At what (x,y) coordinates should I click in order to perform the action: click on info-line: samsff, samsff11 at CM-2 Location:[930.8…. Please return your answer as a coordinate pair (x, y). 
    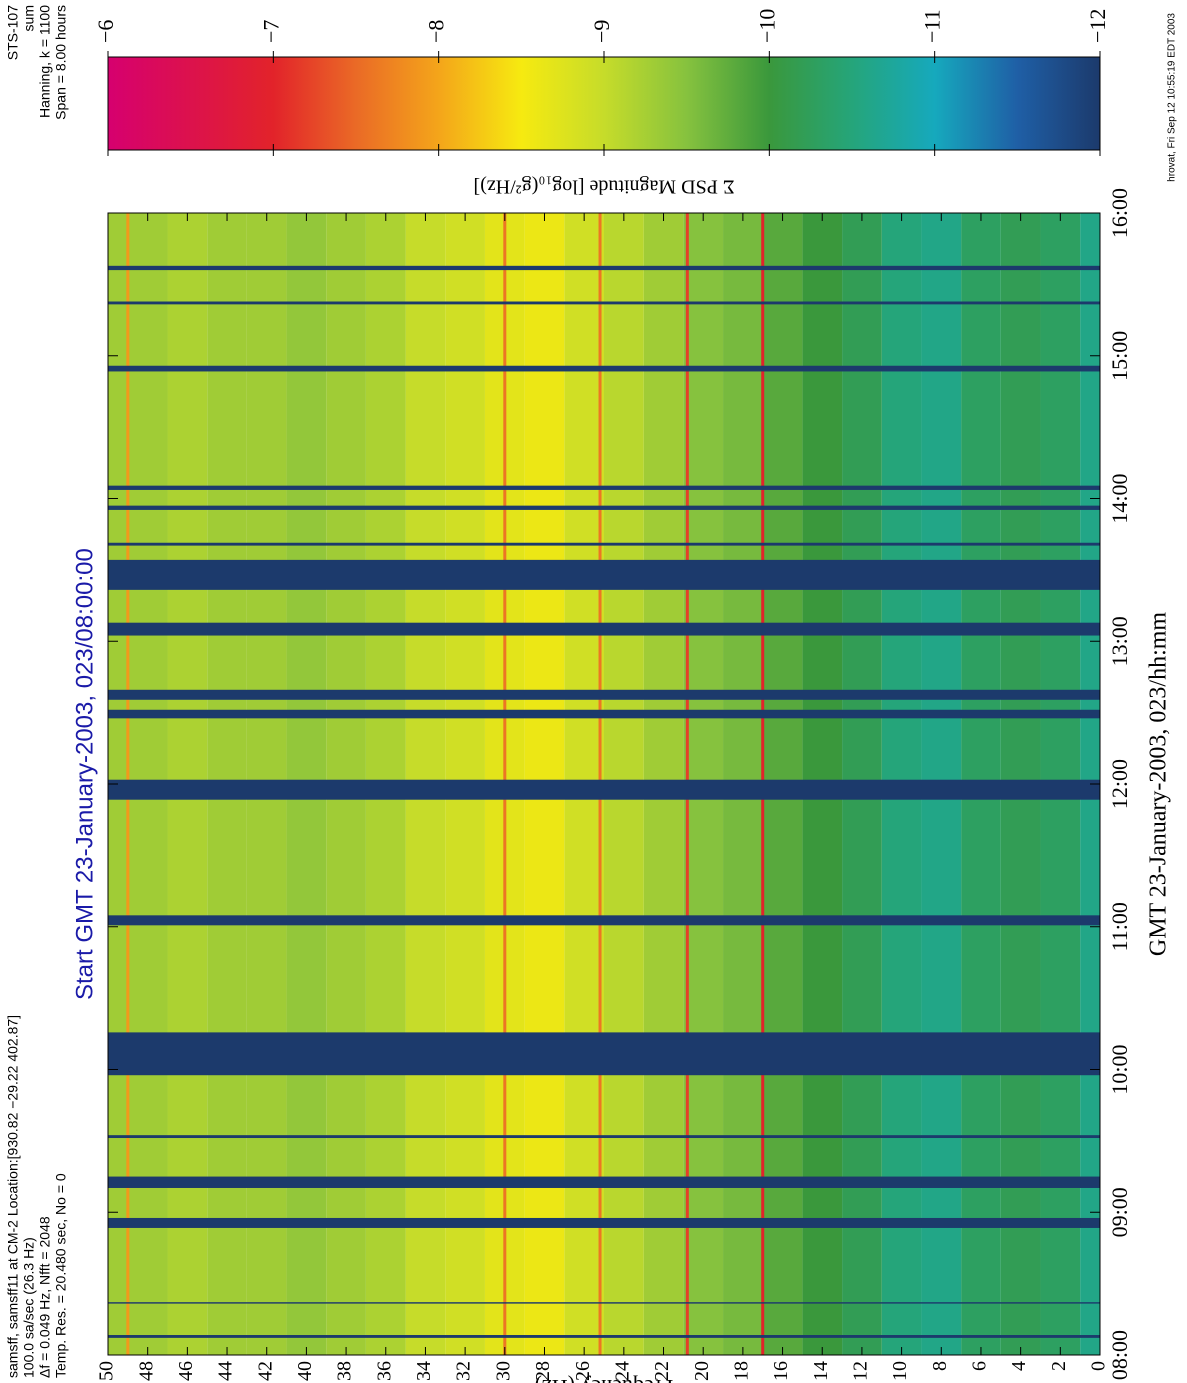
    Looking at the image, I should click on (13, 1196).